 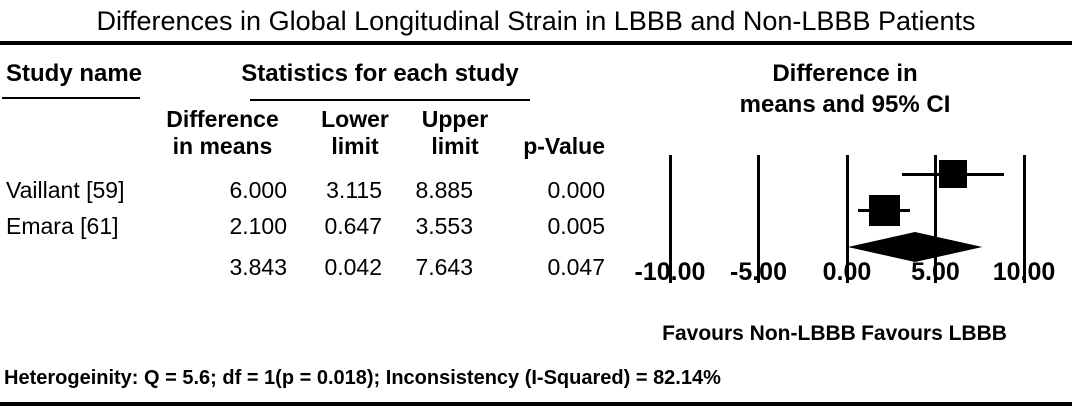 I want to click on study-name-cell: Vaillant [59], so click(x=65, y=190).